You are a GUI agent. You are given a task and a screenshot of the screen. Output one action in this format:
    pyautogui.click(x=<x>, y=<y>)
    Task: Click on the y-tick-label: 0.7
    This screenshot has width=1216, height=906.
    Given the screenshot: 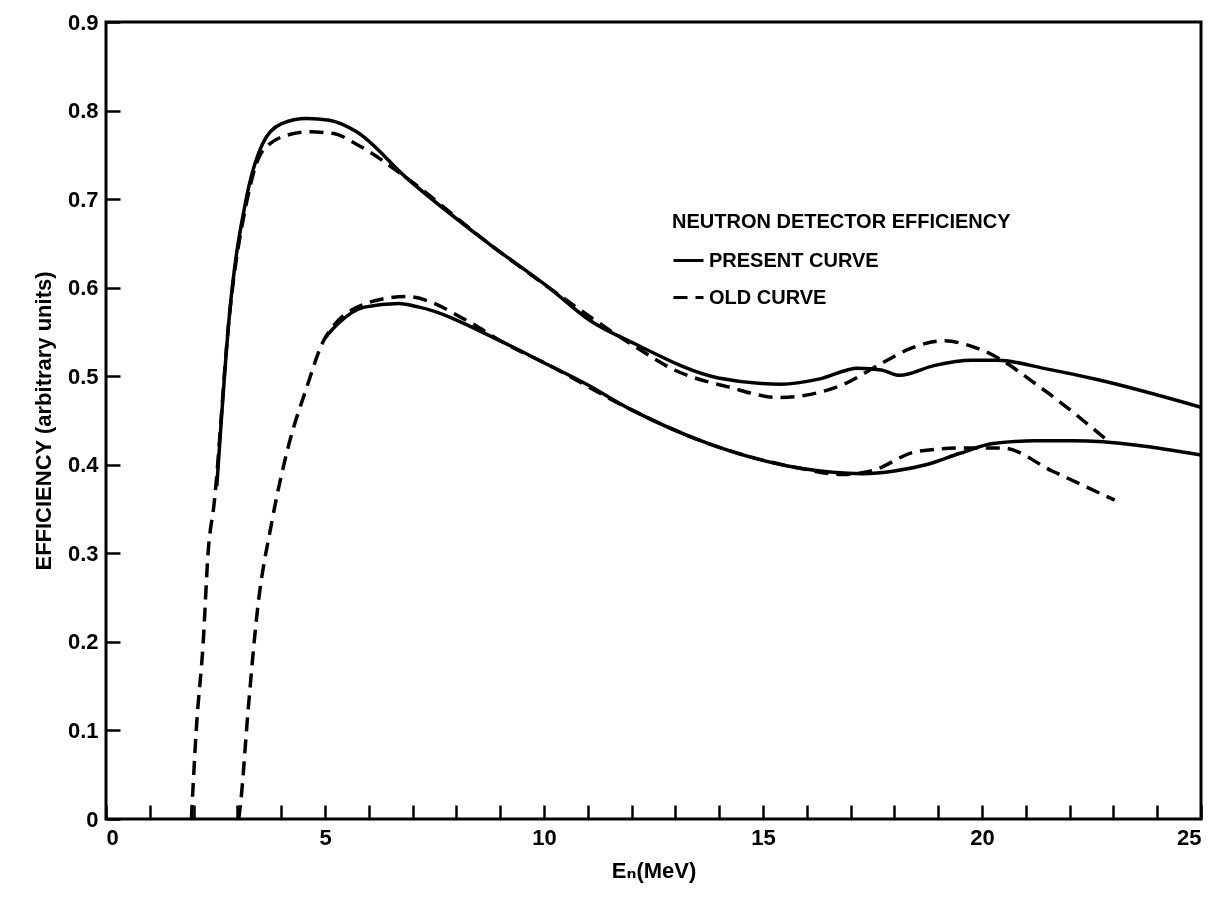 What is the action you would take?
    pyautogui.click(x=83, y=199)
    